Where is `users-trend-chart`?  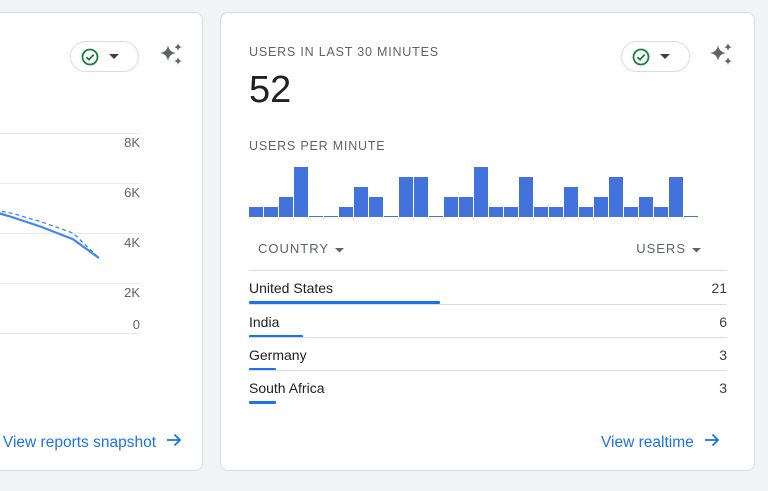 users-trend-chart is located at coordinates (50, 234).